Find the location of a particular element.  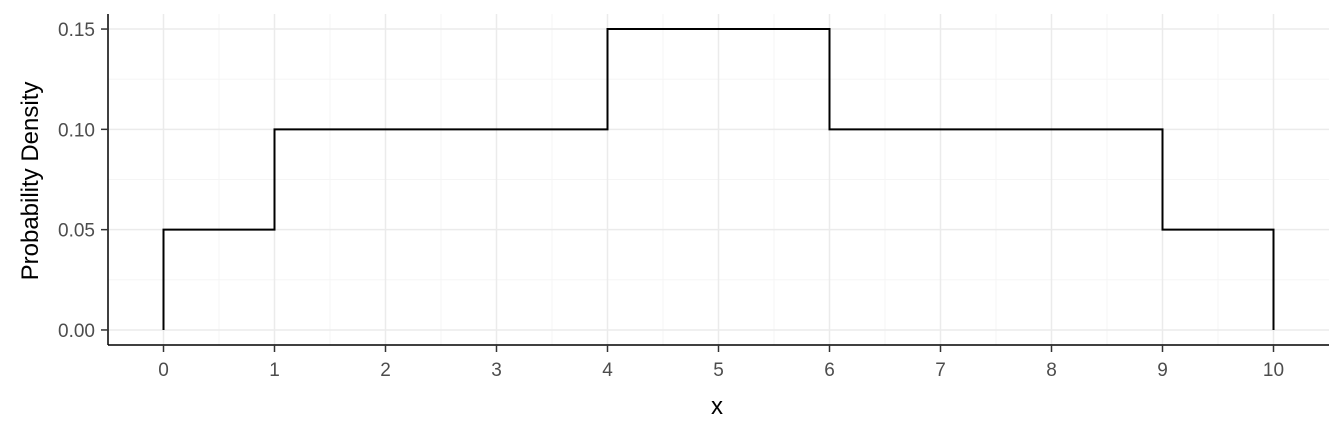

x-tick-label: 4 is located at coordinates (607, 370).